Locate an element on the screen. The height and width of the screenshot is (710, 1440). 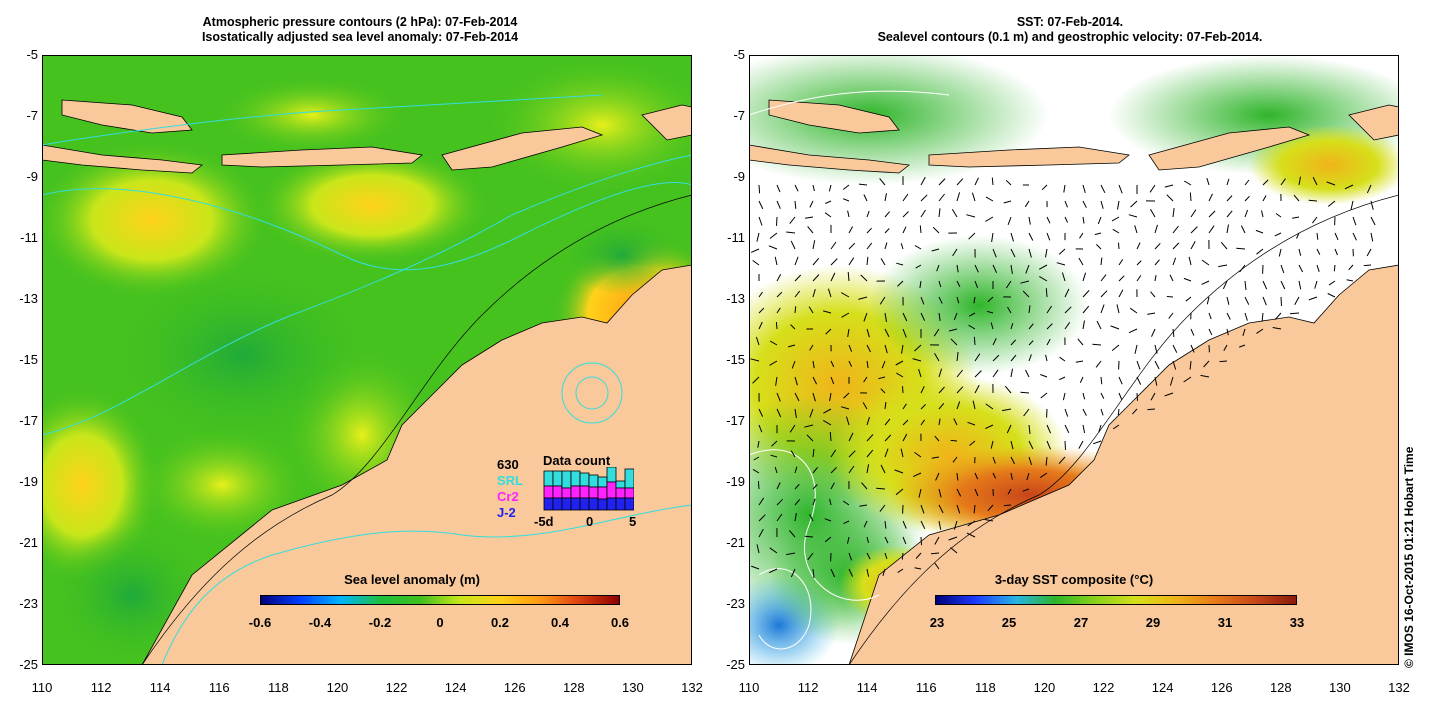
longitude-tick-label: 124 is located at coordinates (455, 687).